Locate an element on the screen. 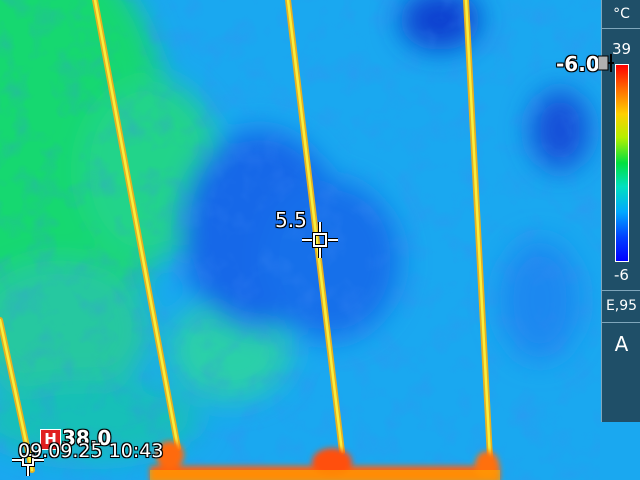 The width and height of the screenshot is (640, 480). scale-min-label: -6 is located at coordinates (621, 275).